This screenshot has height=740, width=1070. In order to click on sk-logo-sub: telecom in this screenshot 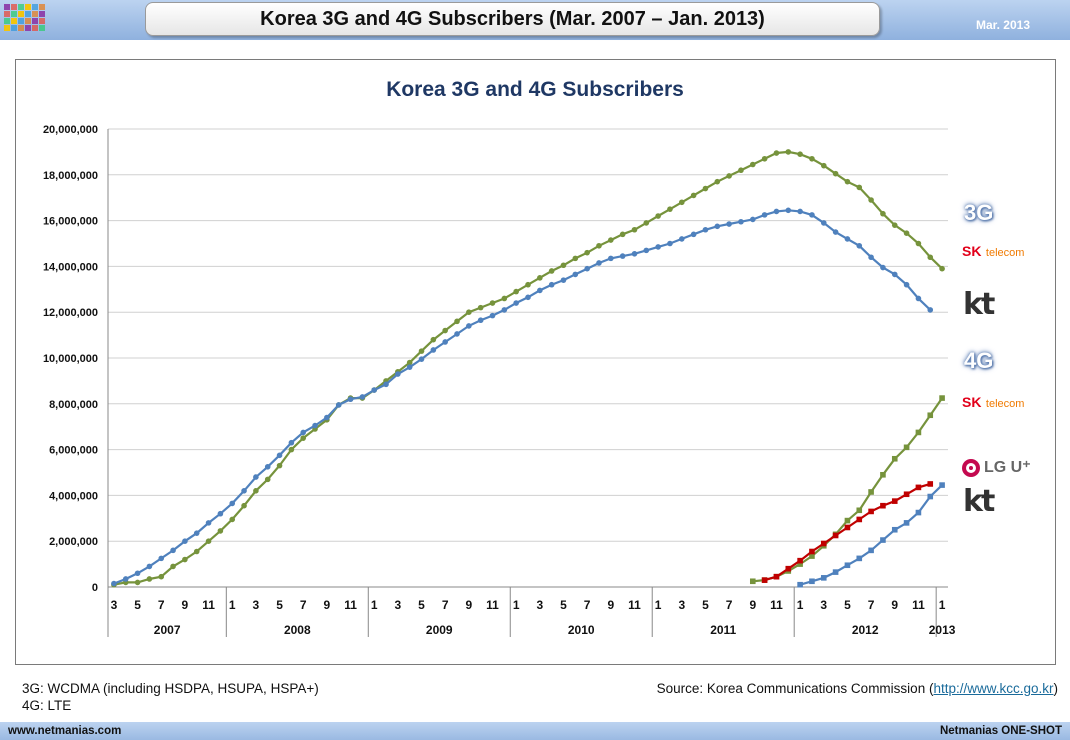, I will do `click(1005, 404)`.